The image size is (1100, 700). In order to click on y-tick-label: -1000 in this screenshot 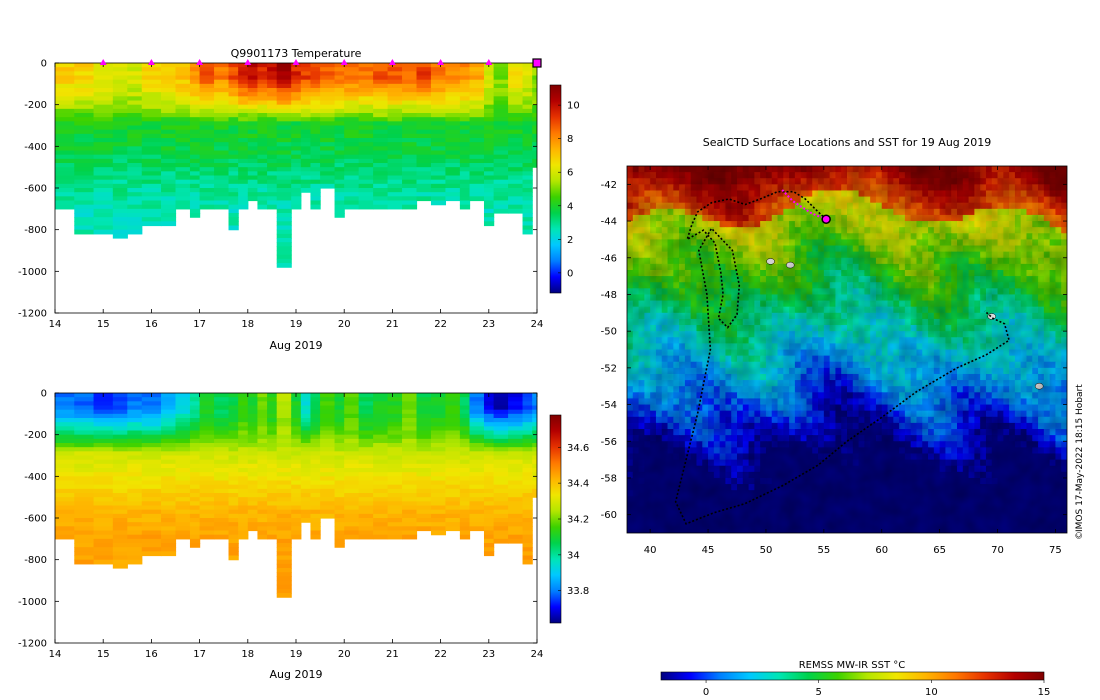, I will do `click(32, 602)`.